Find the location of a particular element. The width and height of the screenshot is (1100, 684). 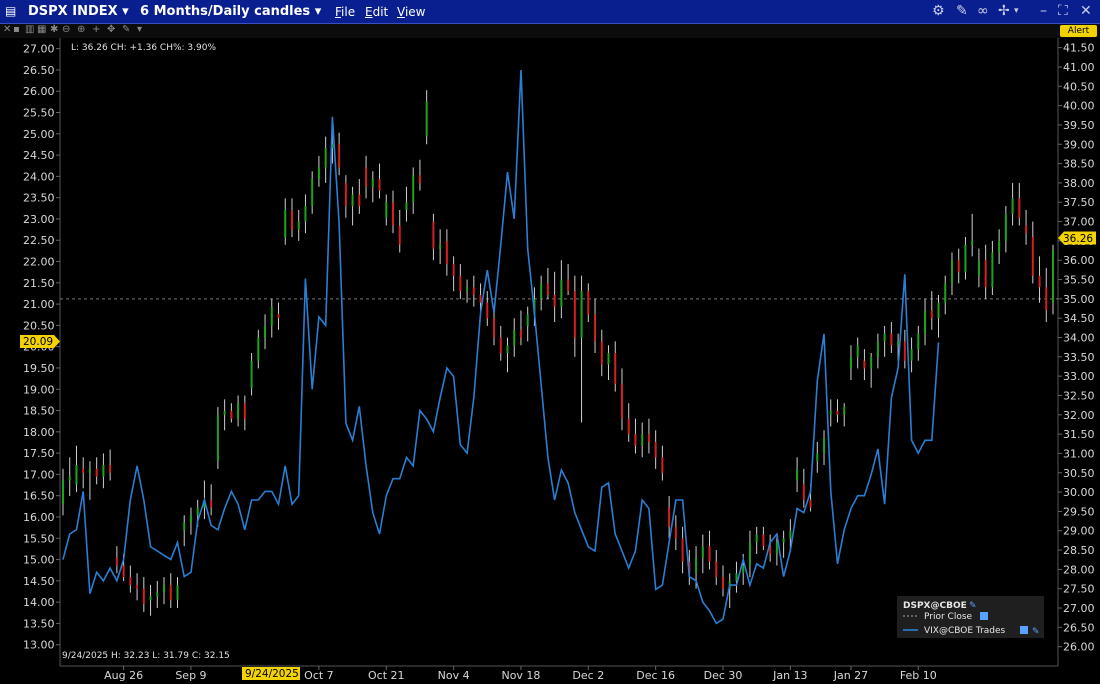

legend-vix-edit-icon: ✎ is located at coordinates (1036, 632).